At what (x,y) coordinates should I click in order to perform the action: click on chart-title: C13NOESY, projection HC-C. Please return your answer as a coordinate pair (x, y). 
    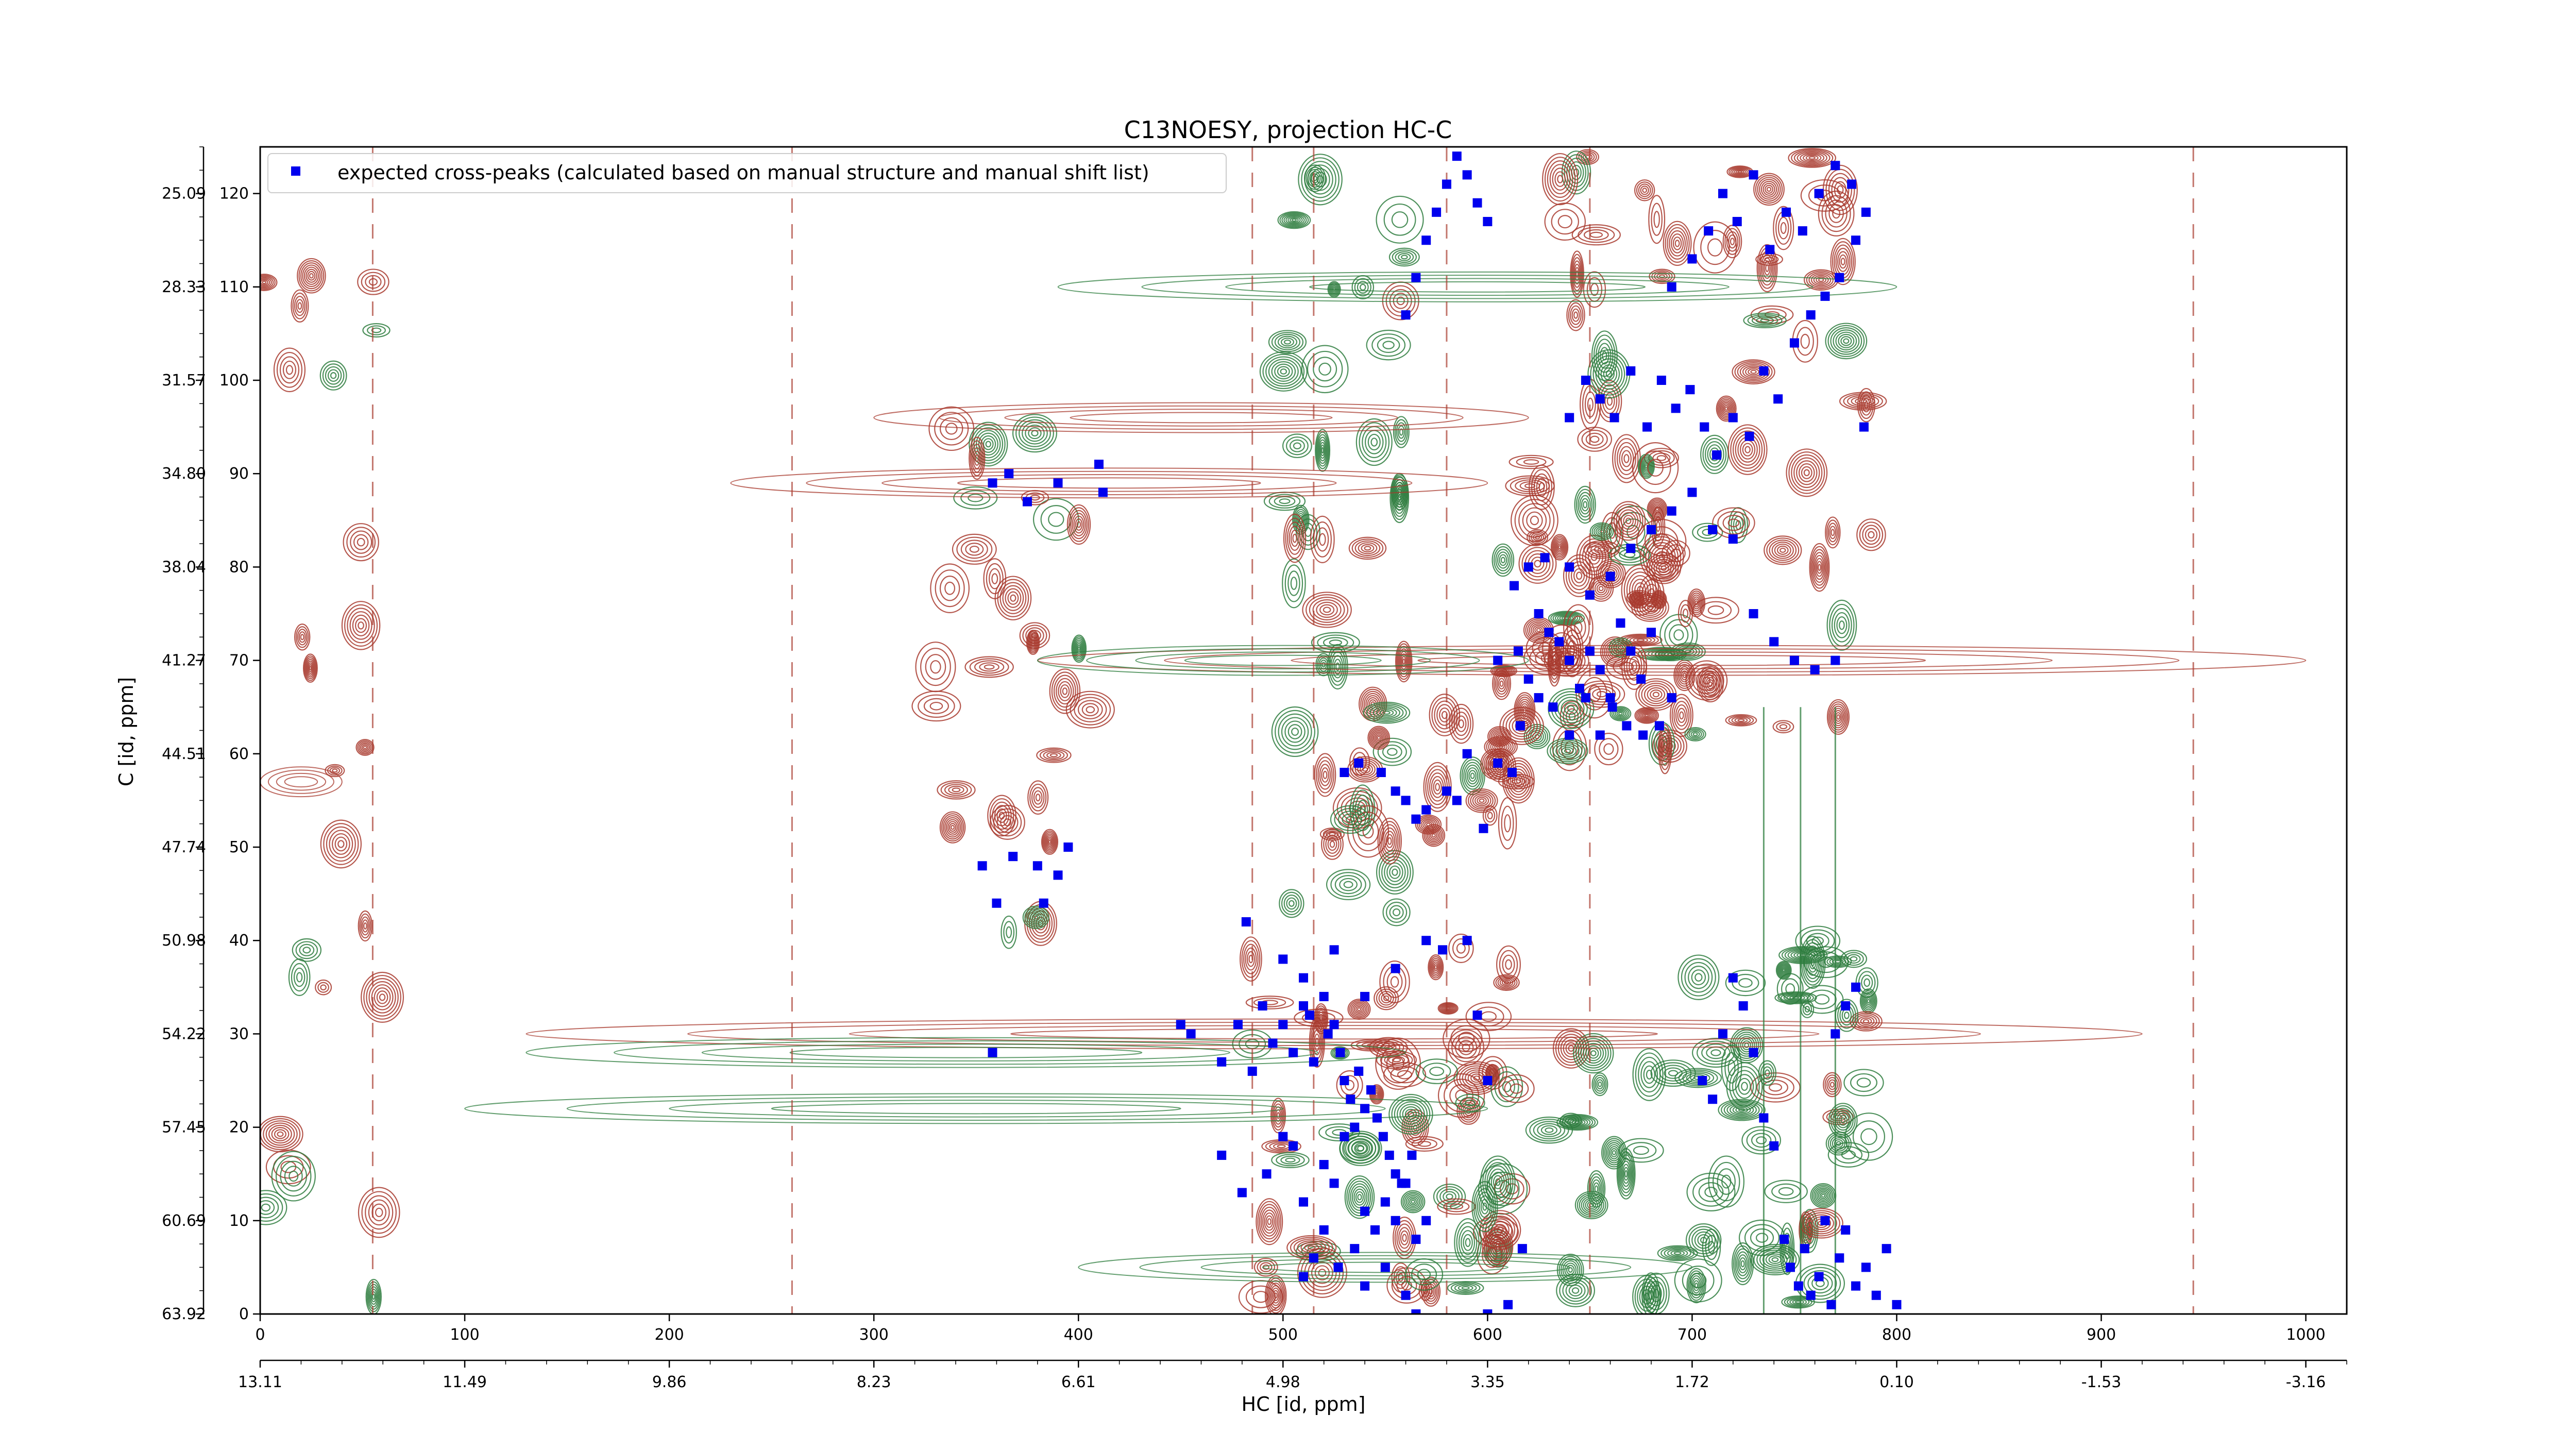
    Looking at the image, I should click on (1288, 130).